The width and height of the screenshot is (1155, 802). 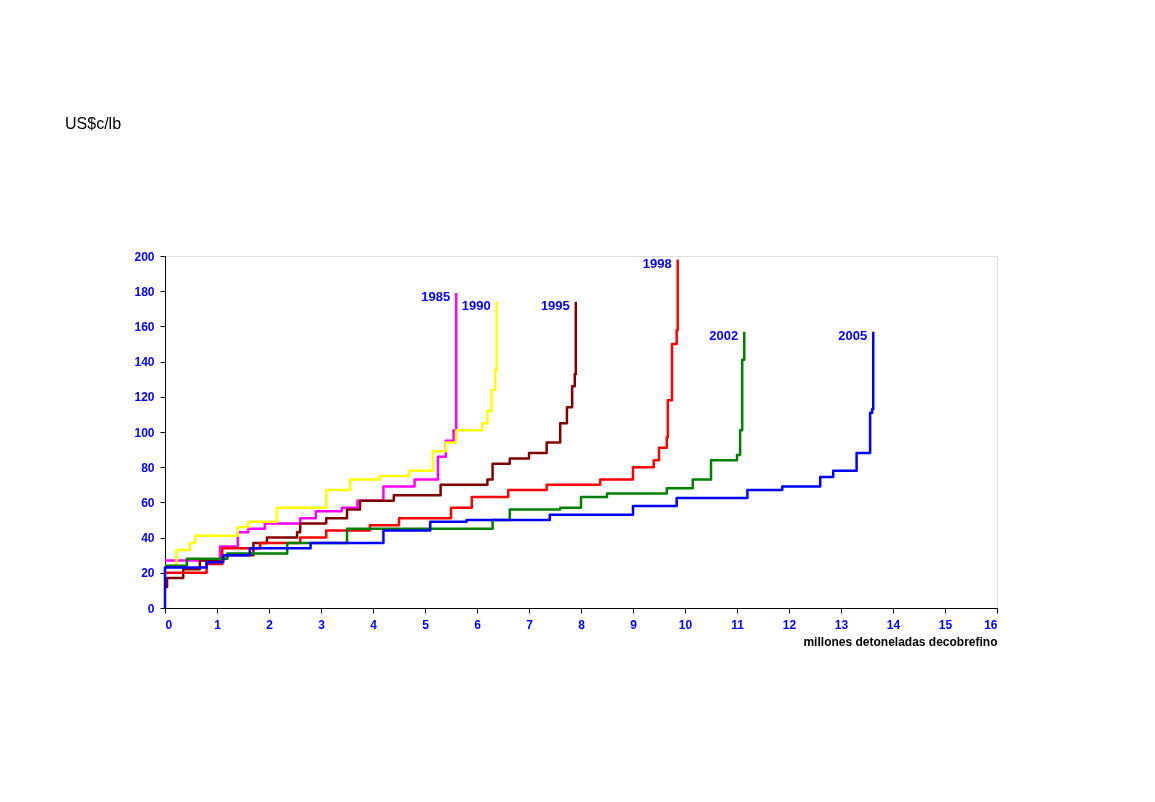 What do you see at coordinates (893, 624) in the screenshot?
I see `x-tick-label: 14` at bounding box center [893, 624].